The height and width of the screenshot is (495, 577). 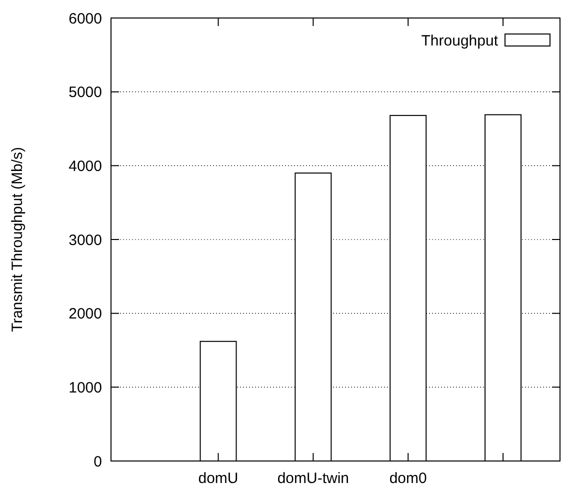 What do you see at coordinates (460, 41) in the screenshot?
I see `legend-label: Throughput` at bounding box center [460, 41].